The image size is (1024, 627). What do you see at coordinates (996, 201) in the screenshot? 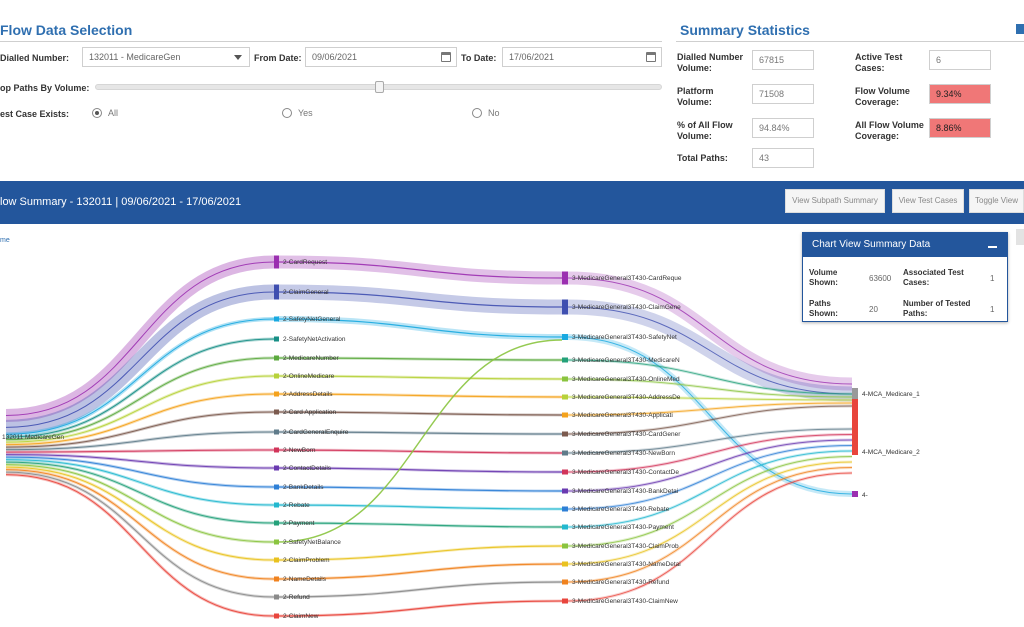
I see `toggle-view-button: Toggle View` at bounding box center [996, 201].